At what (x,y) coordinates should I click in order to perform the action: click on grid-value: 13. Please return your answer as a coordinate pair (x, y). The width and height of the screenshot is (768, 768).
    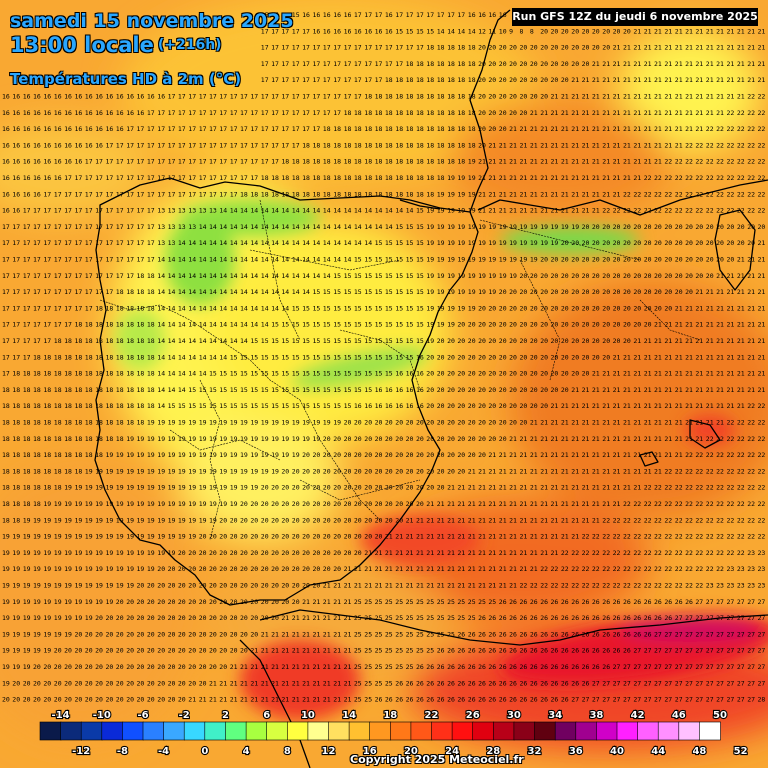
    Looking at the image, I should click on (161, 211).